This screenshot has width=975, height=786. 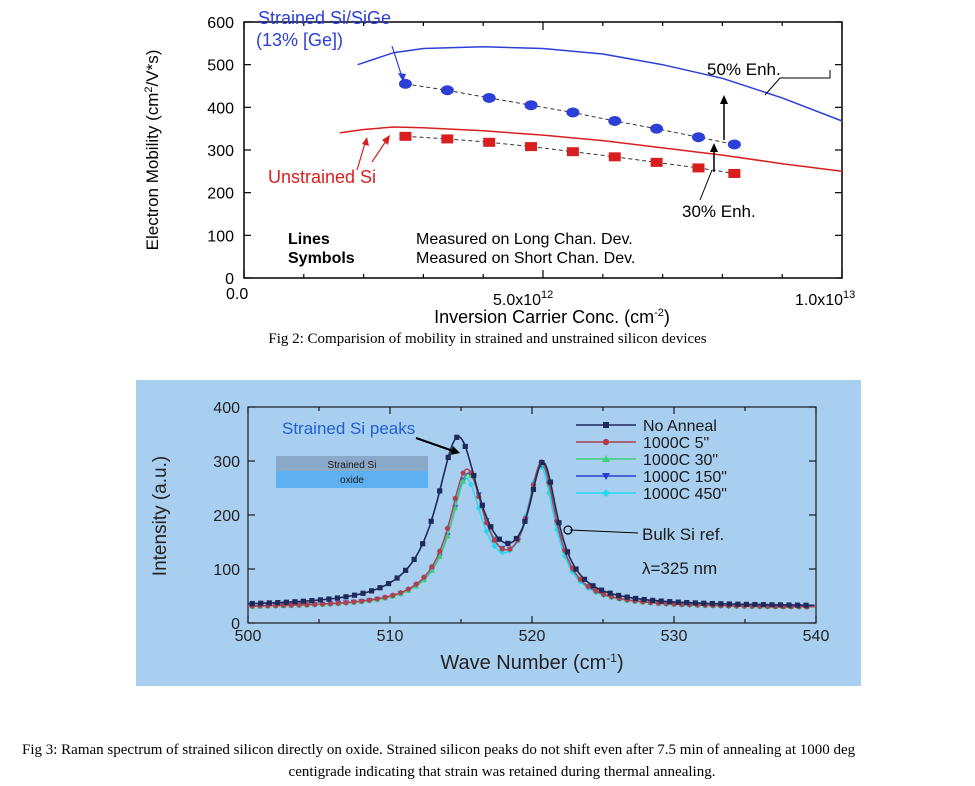 I want to click on fig3-x-tick-label: 510, so click(x=390, y=636).